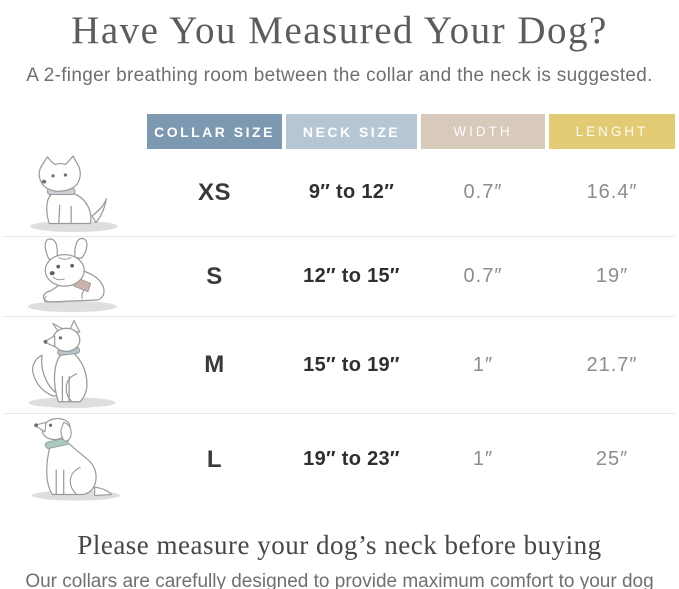  I want to click on length-value: 19″, so click(612, 276).